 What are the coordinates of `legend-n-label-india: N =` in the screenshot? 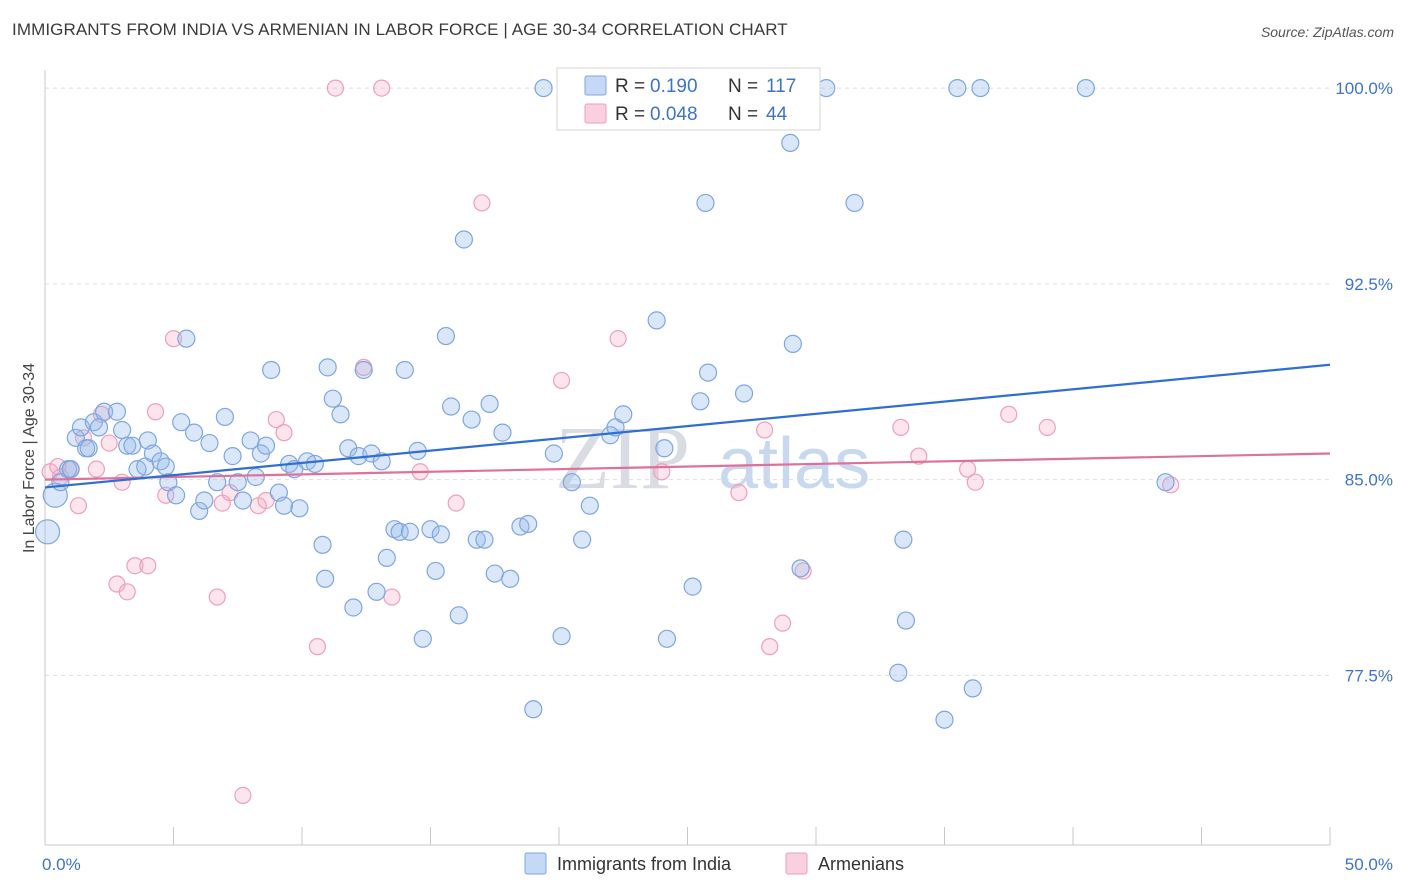 It's located at (743, 86).